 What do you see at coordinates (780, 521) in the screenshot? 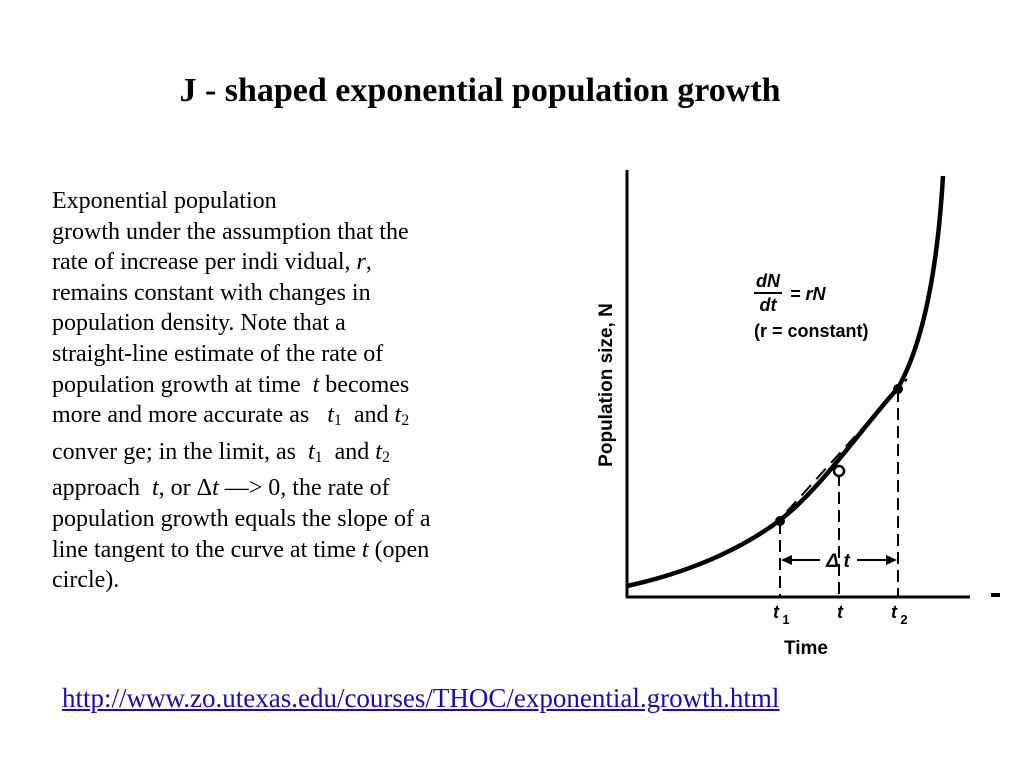
I see `point-t1` at bounding box center [780, 521].